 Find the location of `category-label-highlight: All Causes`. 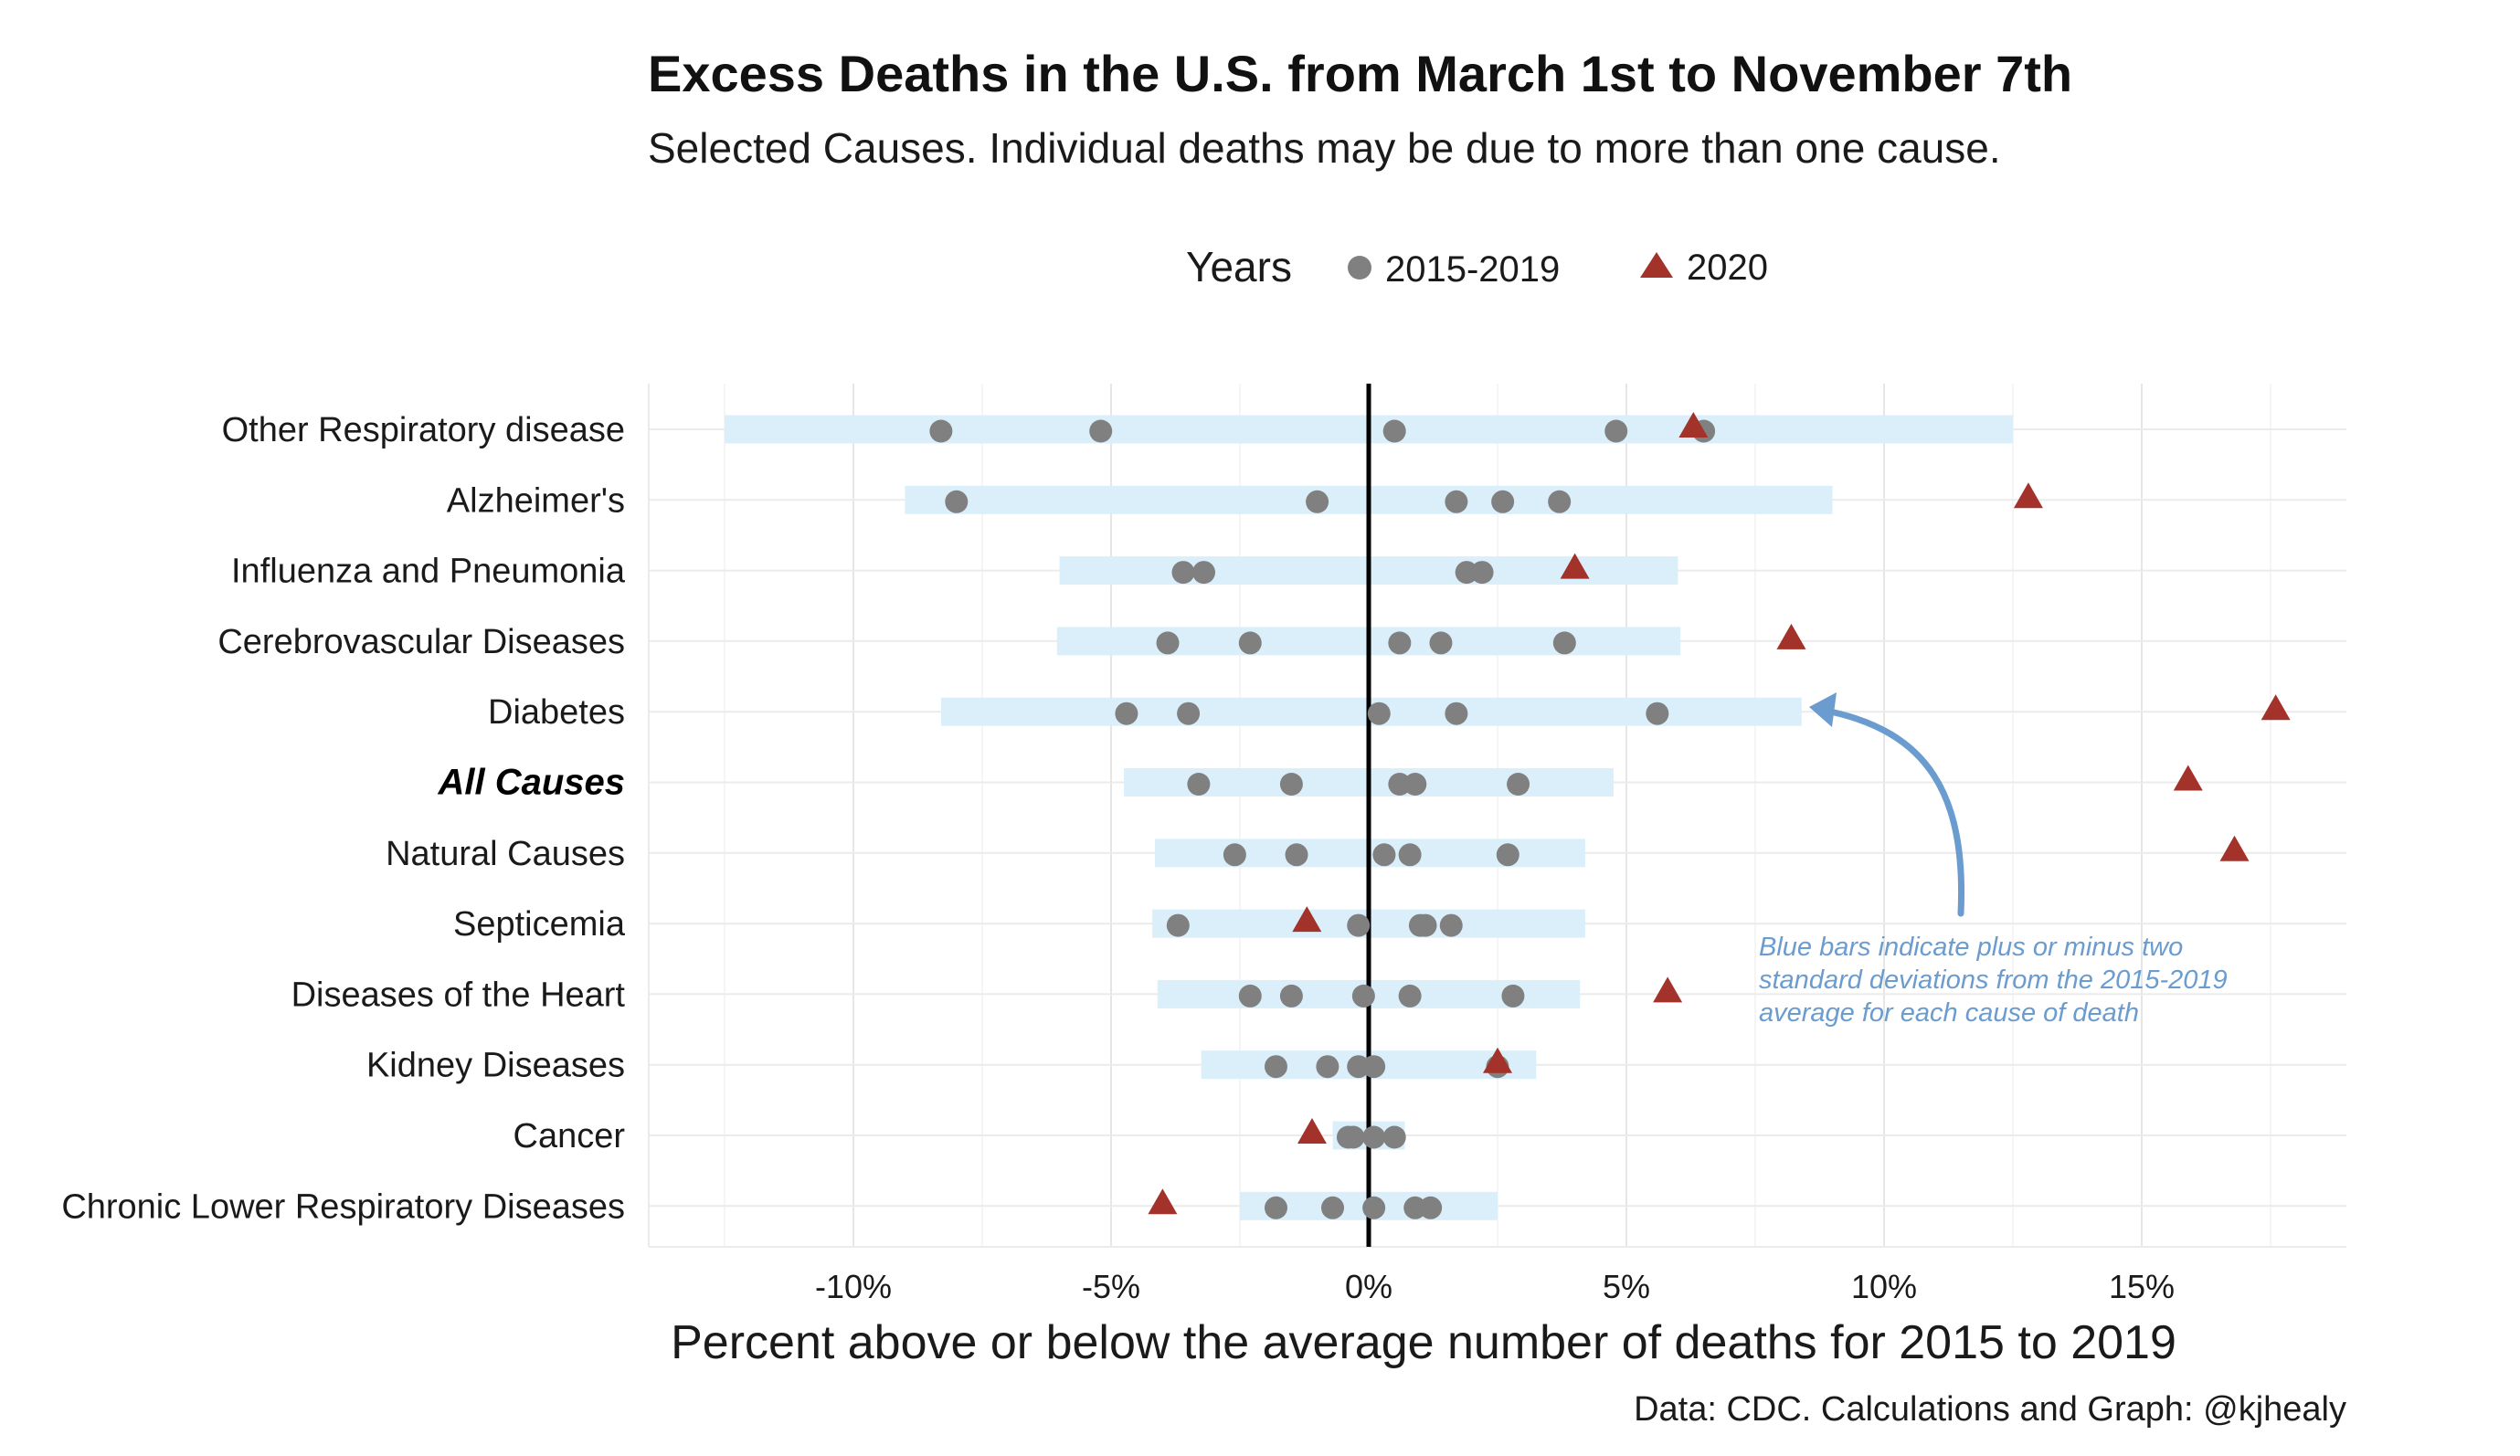

category-label-highlight: All Causes is located at coordinates (531, 783).